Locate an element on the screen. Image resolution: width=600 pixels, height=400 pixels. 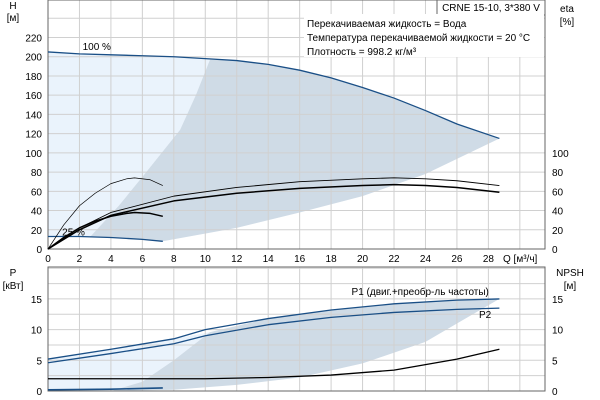
x-tick-label: 4 is located at coordinates (111, 259).